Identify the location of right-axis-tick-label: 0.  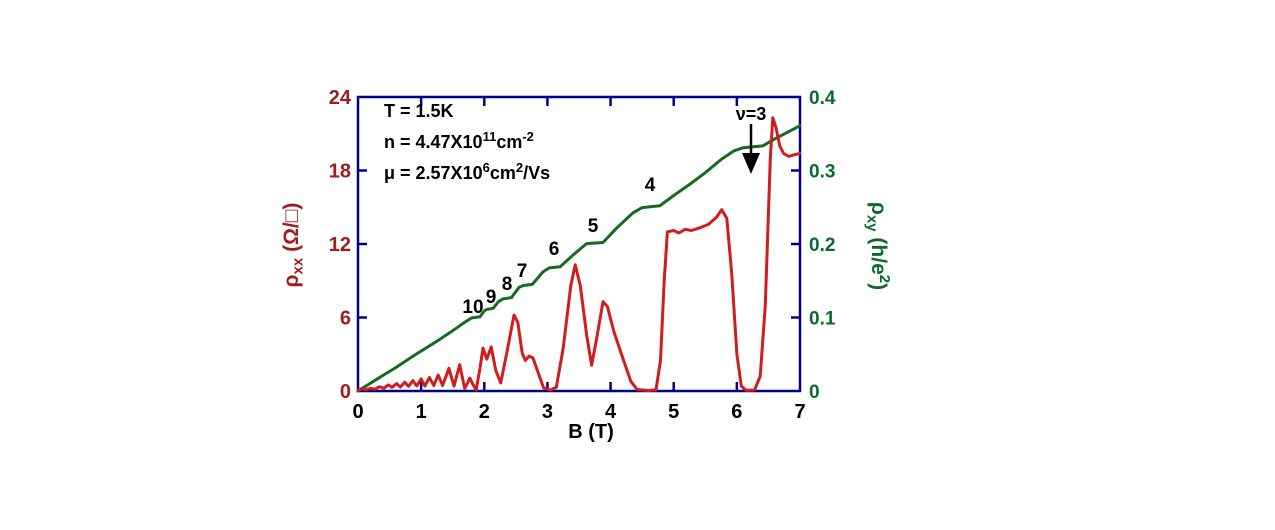
(814, 392).